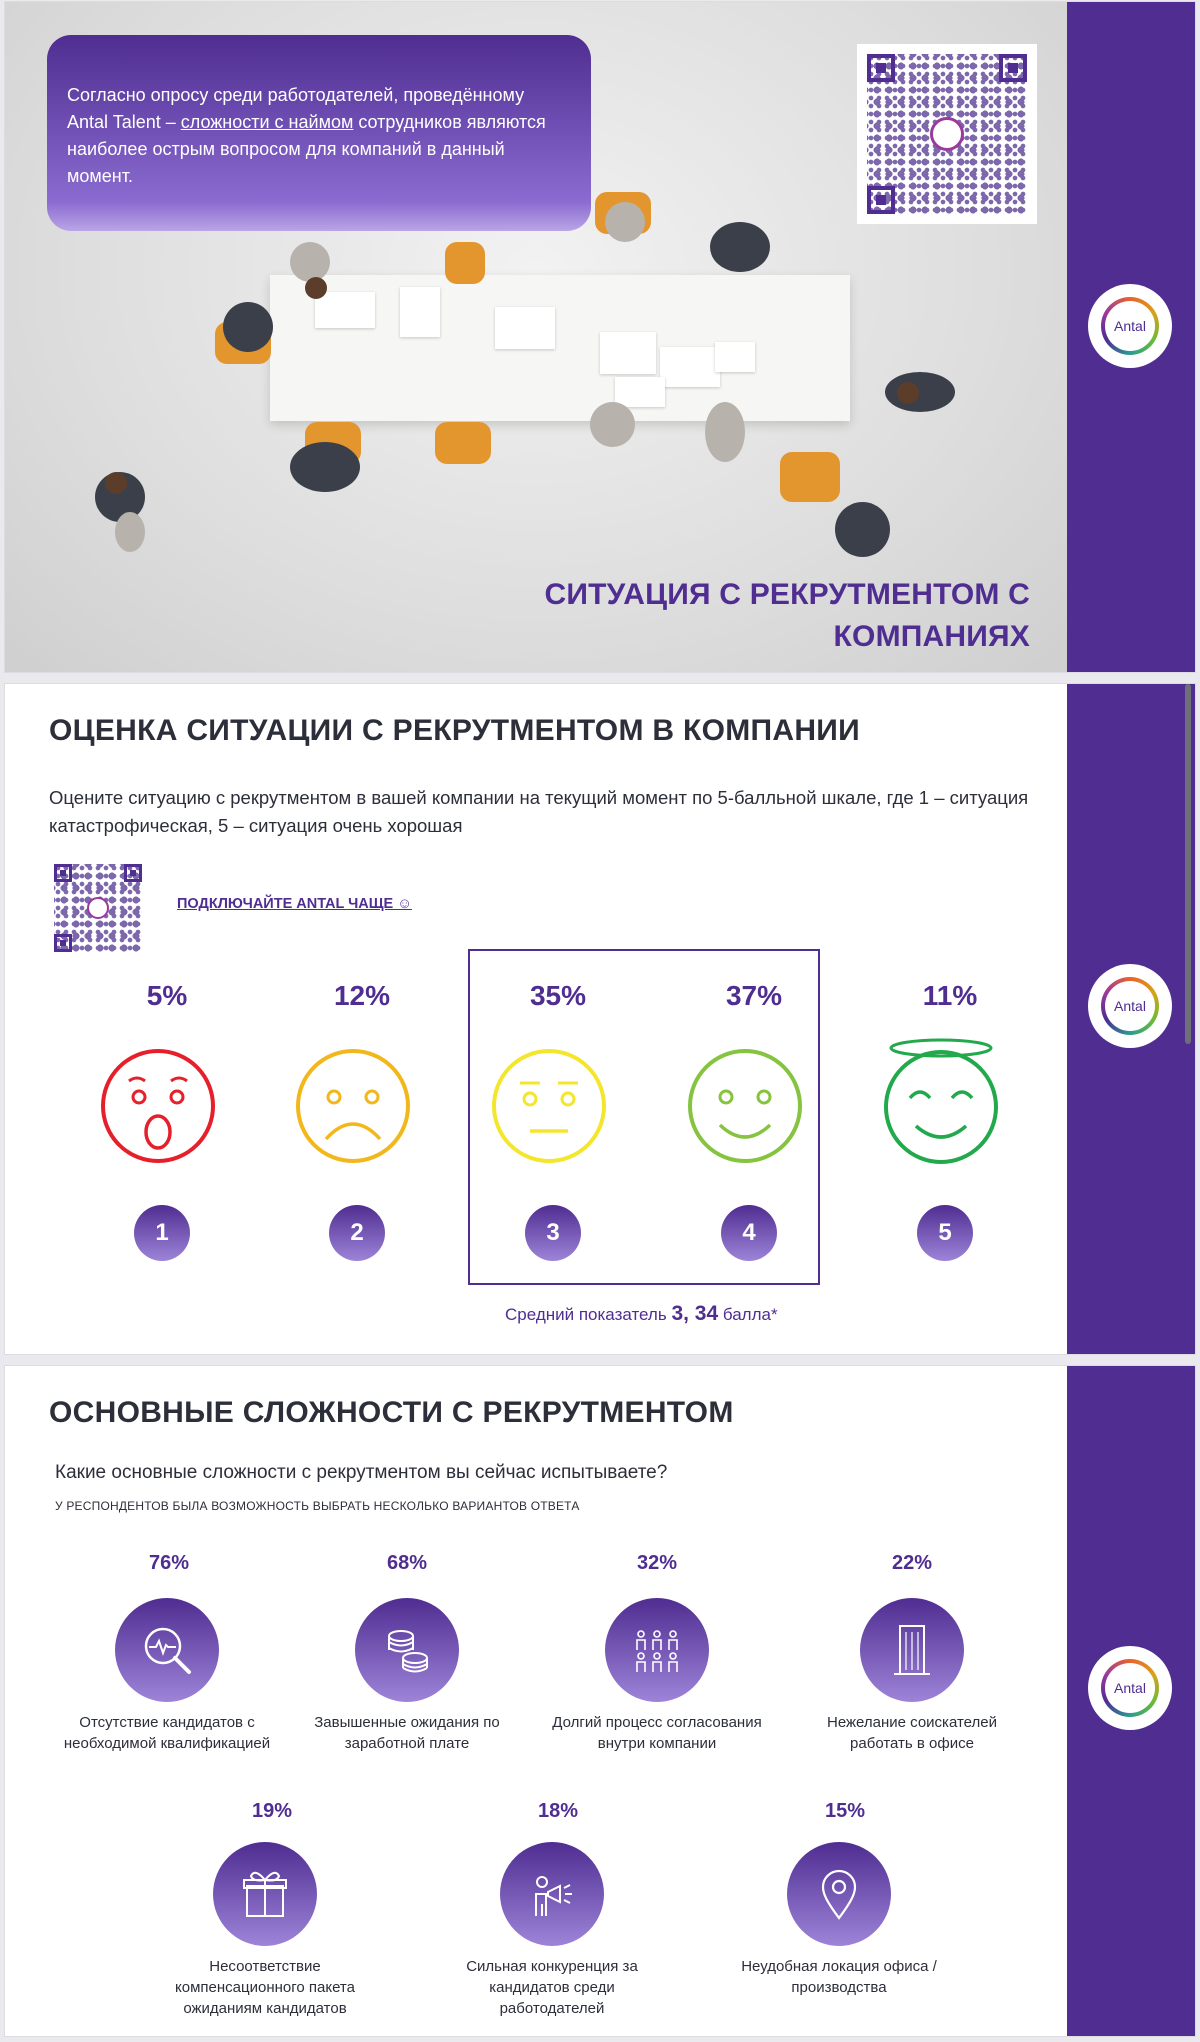 The height and width of the screenshot is (2042, 1200). What do you see at coordinates (162, 1233) in the screenshot?
I see `score-badge: 1` at bounding box center [162, 1233].